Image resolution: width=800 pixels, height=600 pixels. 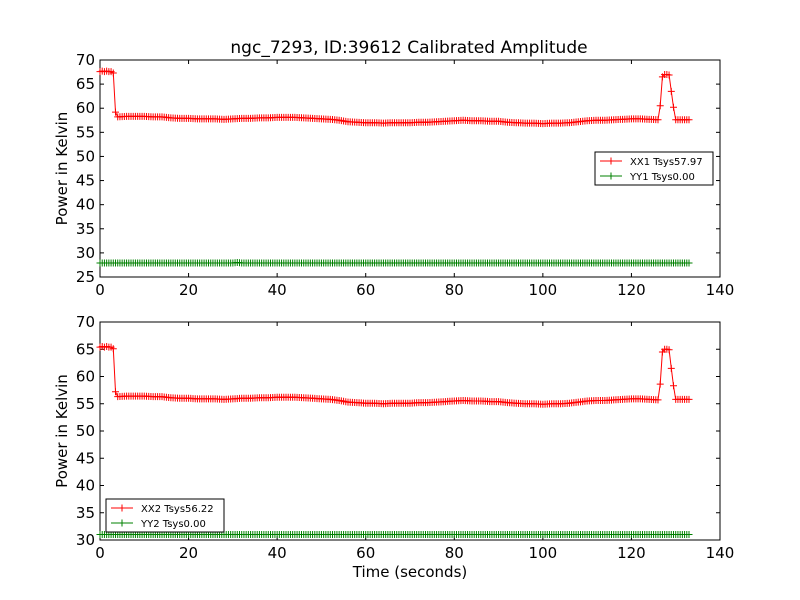 I want to click on legend: XX2 Tsys56.22 YY2 Tsys0.00, so click(x=165, y=515).